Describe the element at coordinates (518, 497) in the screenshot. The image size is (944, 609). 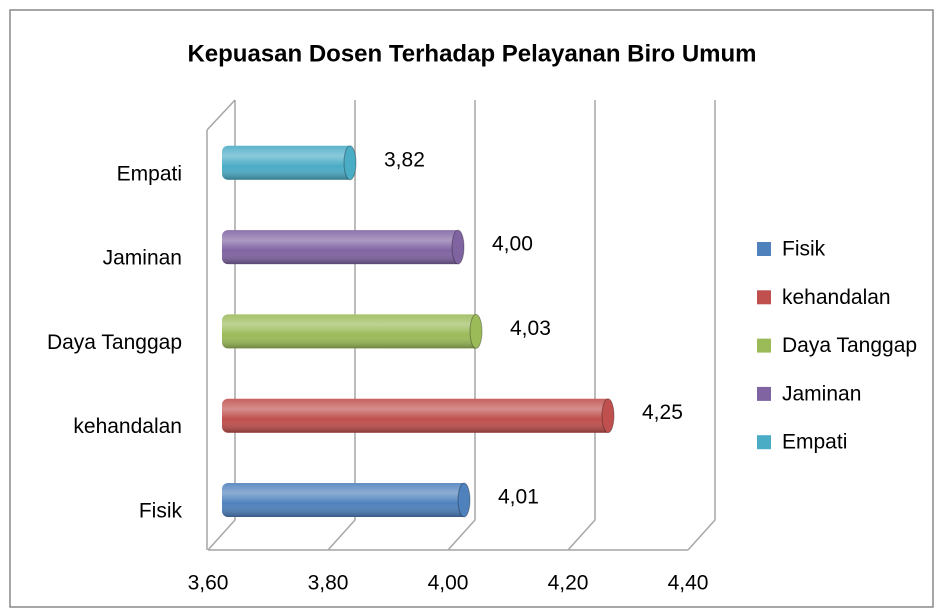
I see `value-label: 4,01` at that location.